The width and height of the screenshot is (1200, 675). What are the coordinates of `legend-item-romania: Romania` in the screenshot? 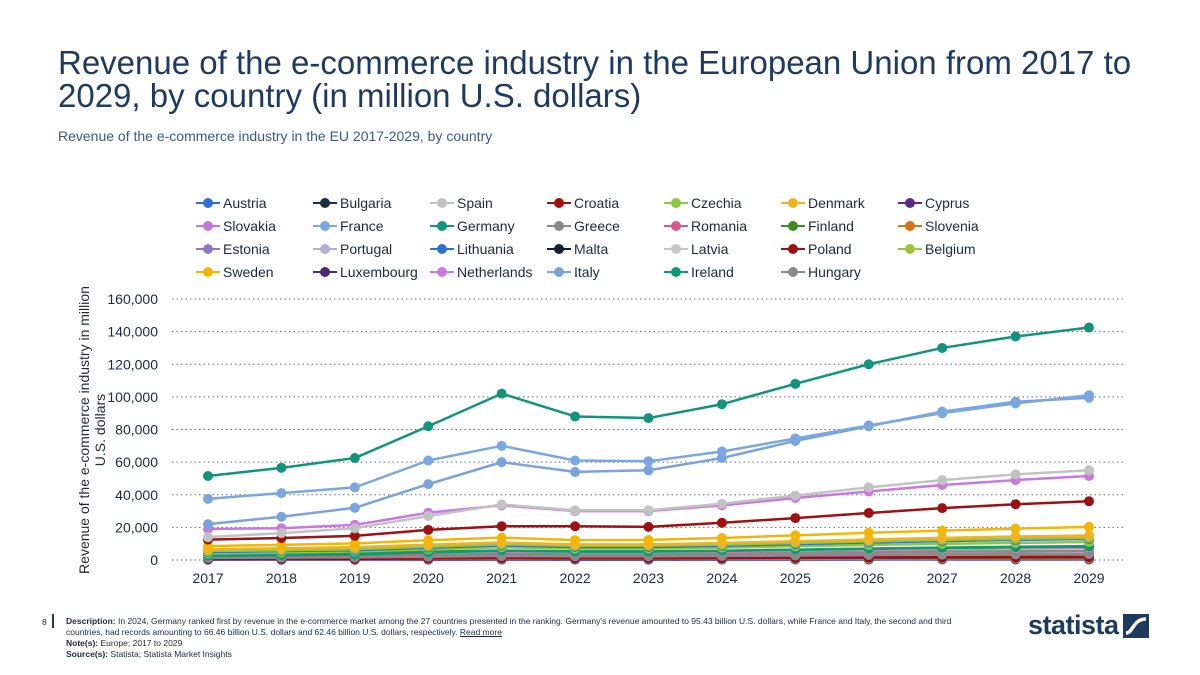 It's located at (705, 226).